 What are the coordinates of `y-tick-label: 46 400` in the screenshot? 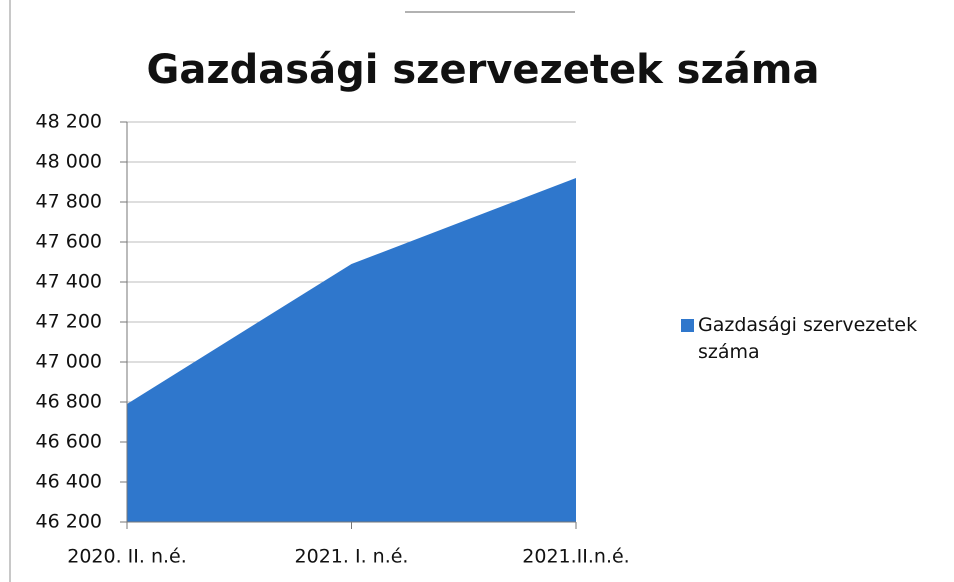 It's located at (69, 482).